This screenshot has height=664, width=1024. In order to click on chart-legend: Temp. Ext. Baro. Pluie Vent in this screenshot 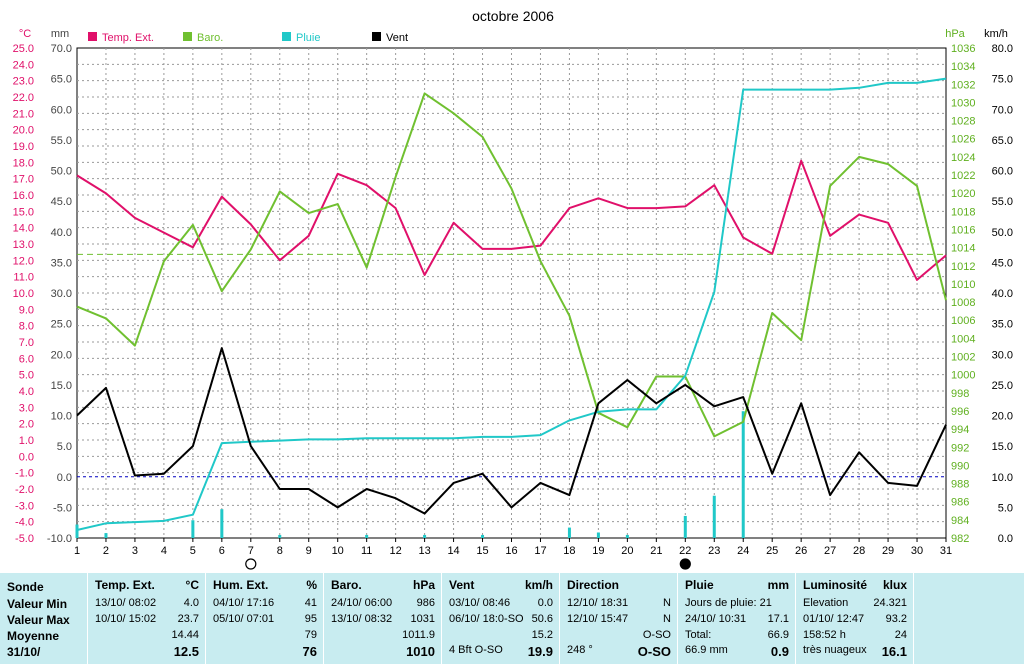, I will do `click(248, 38)`.